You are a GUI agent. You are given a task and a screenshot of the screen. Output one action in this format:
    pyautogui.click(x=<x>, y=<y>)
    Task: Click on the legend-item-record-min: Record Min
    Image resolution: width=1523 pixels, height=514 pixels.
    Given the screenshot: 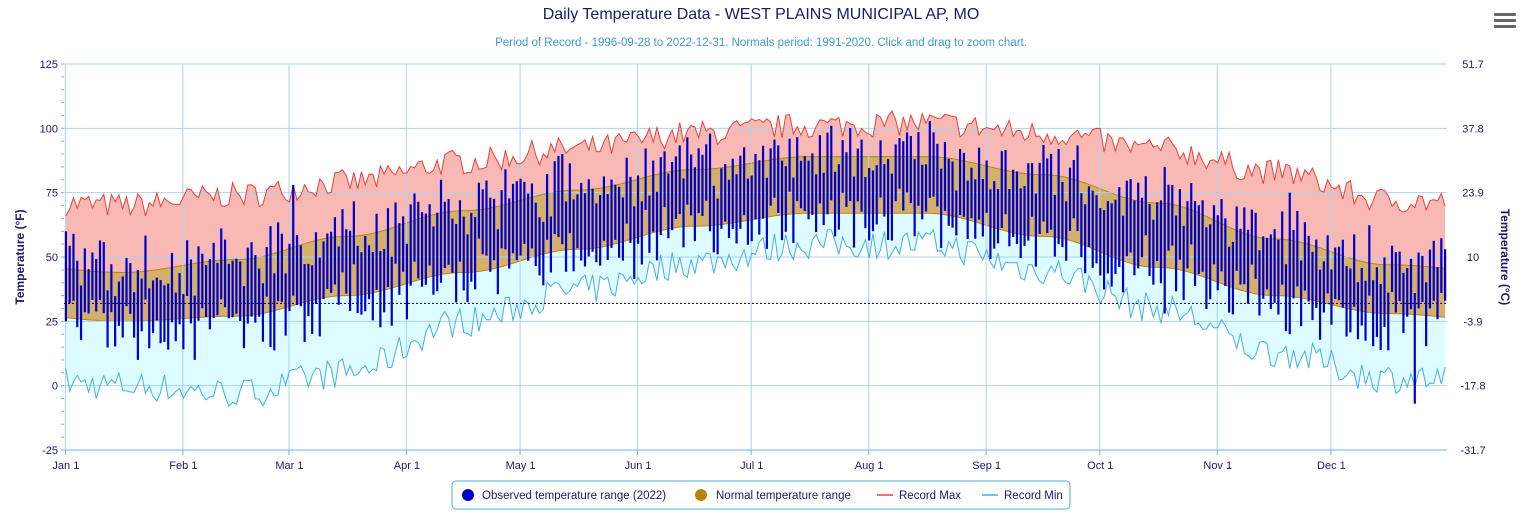 What is the action you would take?
    pyautogui.click(x=1022, y=496)
    